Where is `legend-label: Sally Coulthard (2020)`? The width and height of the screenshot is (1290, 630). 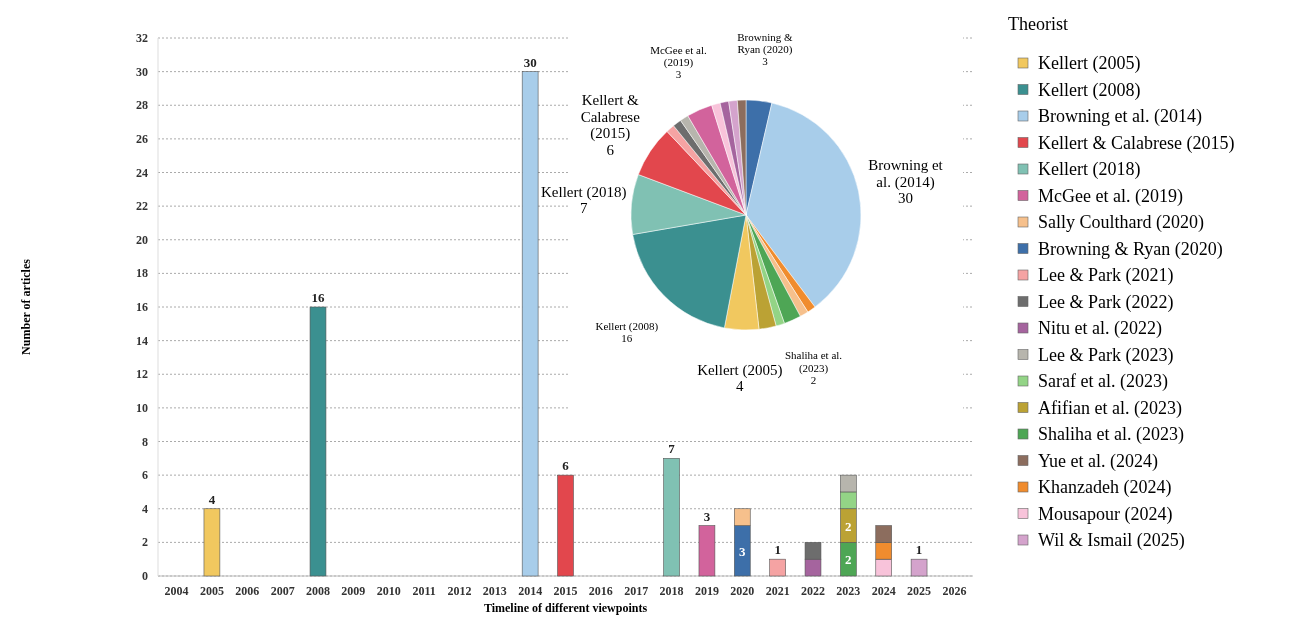 legend-label: Sally Coulthard (2020) is located at coordinates (1121, 222).